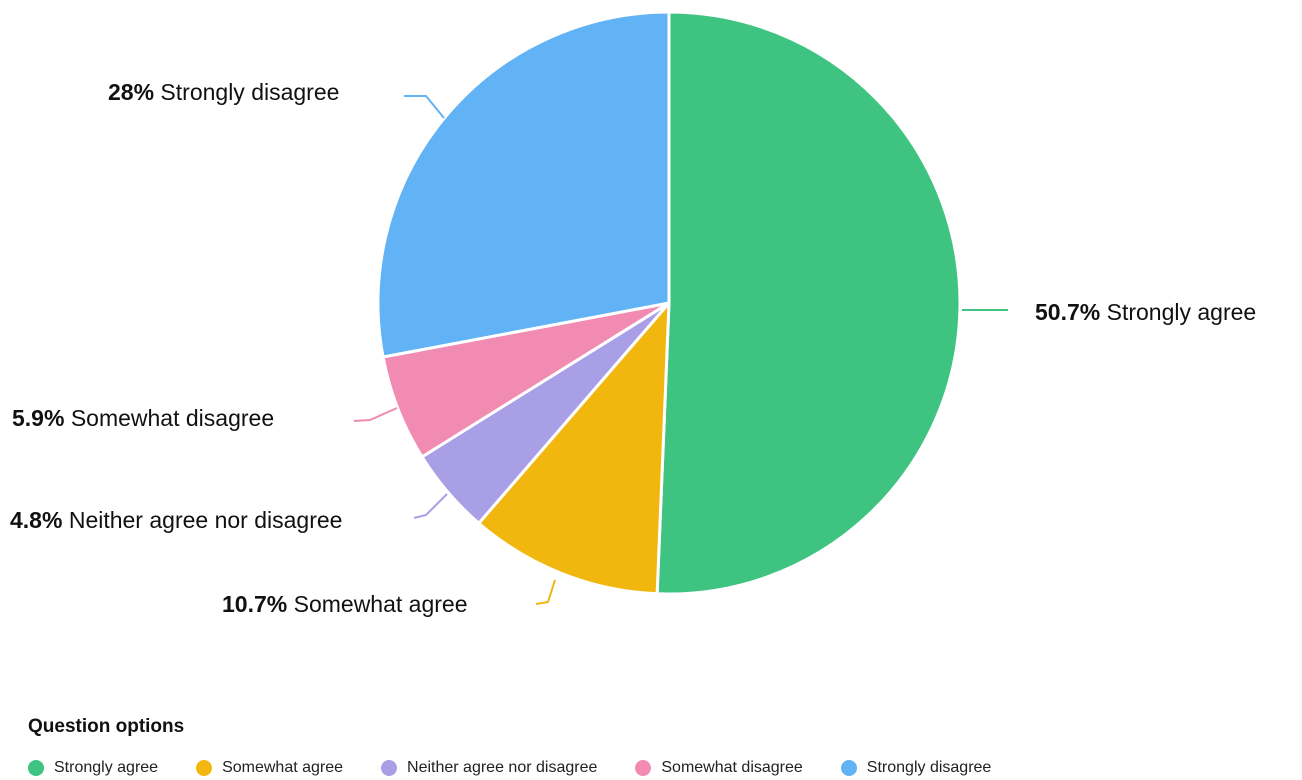  I want to click on legend-item: Strongly disagree, so click(916, 768).